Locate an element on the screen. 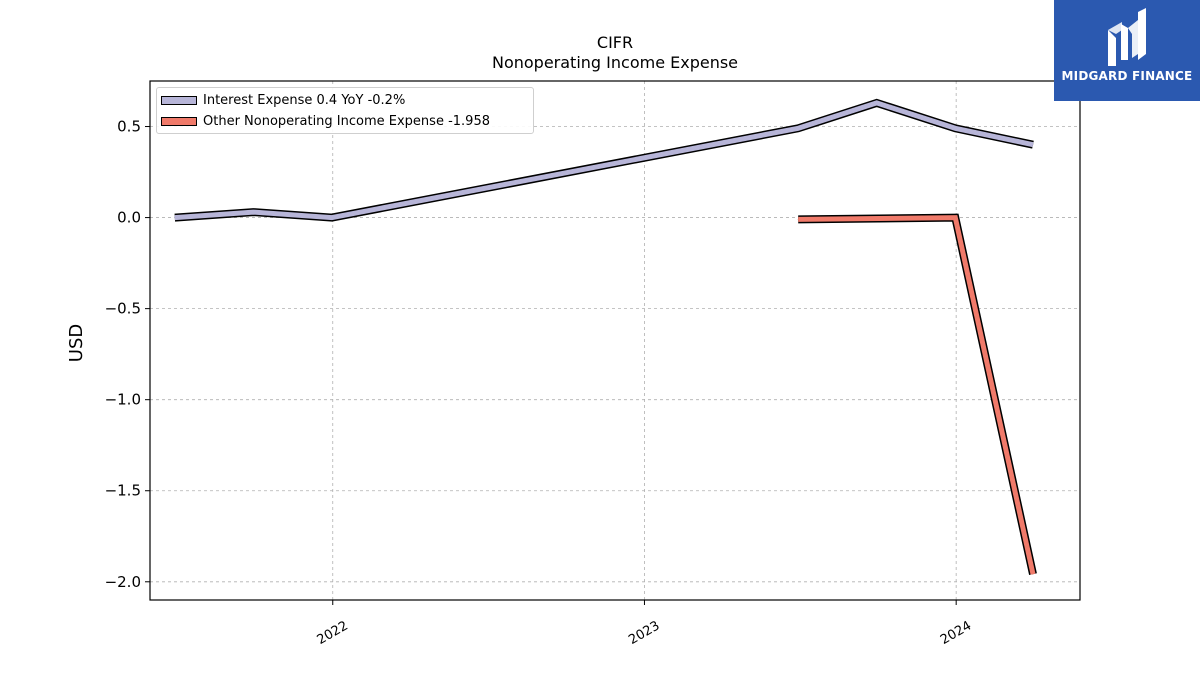 The height and width of the screenshot is (675, 1200). legend-item-other-nonoperating: Other Nonoperating Income Expense -1.958 is located at coordinates (325, 121).